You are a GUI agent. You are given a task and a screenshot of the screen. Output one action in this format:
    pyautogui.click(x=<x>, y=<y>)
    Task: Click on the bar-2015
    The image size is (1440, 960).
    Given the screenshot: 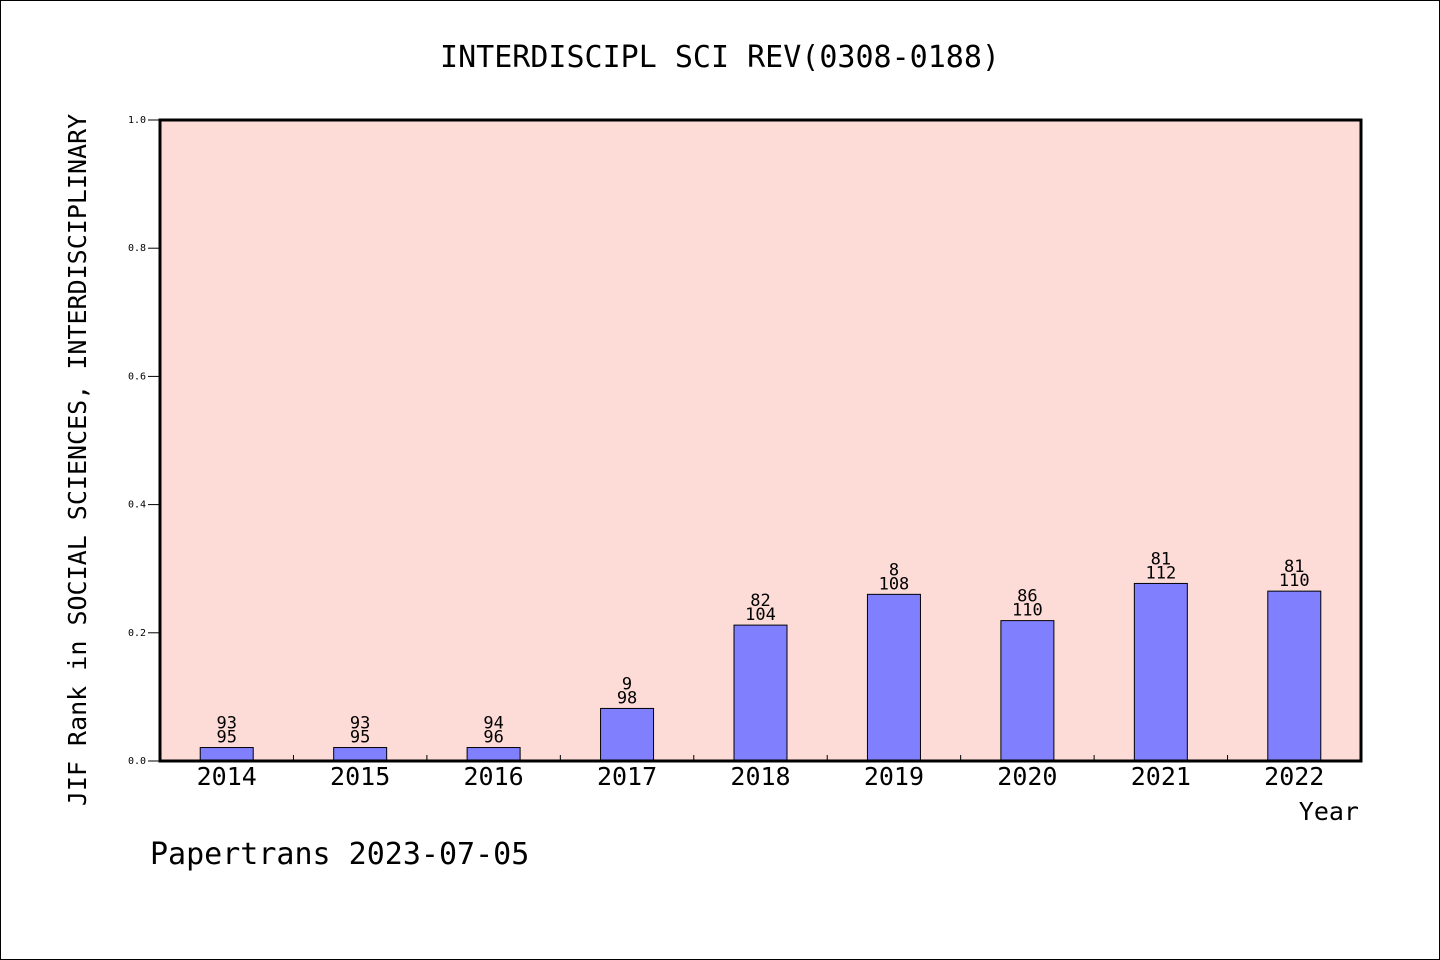 What is the action you would take?
    pyautogui.click(x=360, y=754)
    